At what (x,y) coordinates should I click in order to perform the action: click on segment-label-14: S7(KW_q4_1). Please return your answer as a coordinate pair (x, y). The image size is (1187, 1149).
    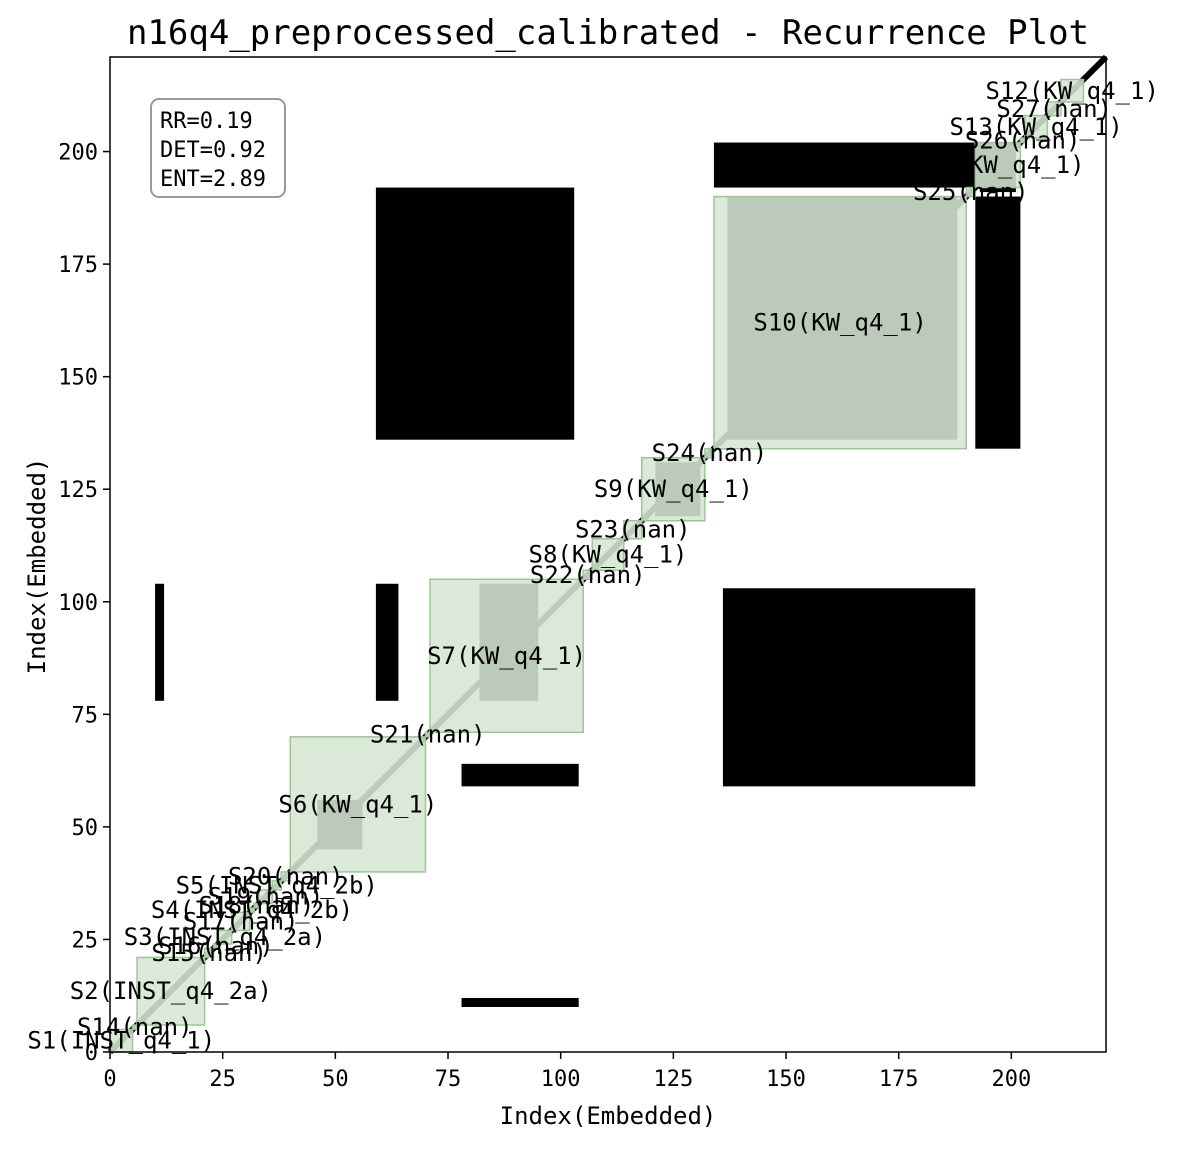
    Looking at the image, I should click on (506, 656).